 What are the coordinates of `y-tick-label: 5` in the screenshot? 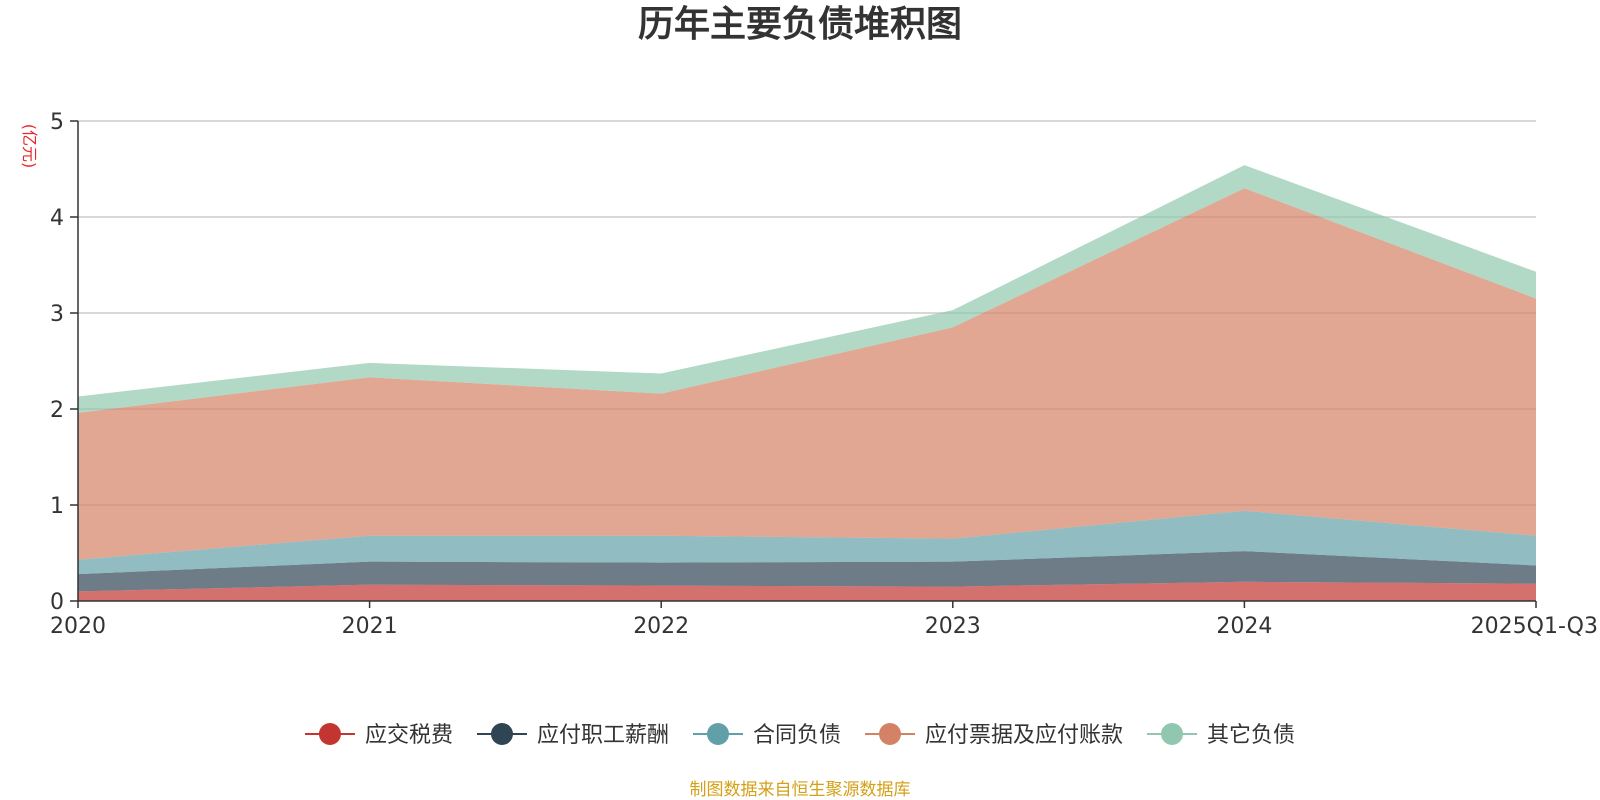 It's located at (57, 122).